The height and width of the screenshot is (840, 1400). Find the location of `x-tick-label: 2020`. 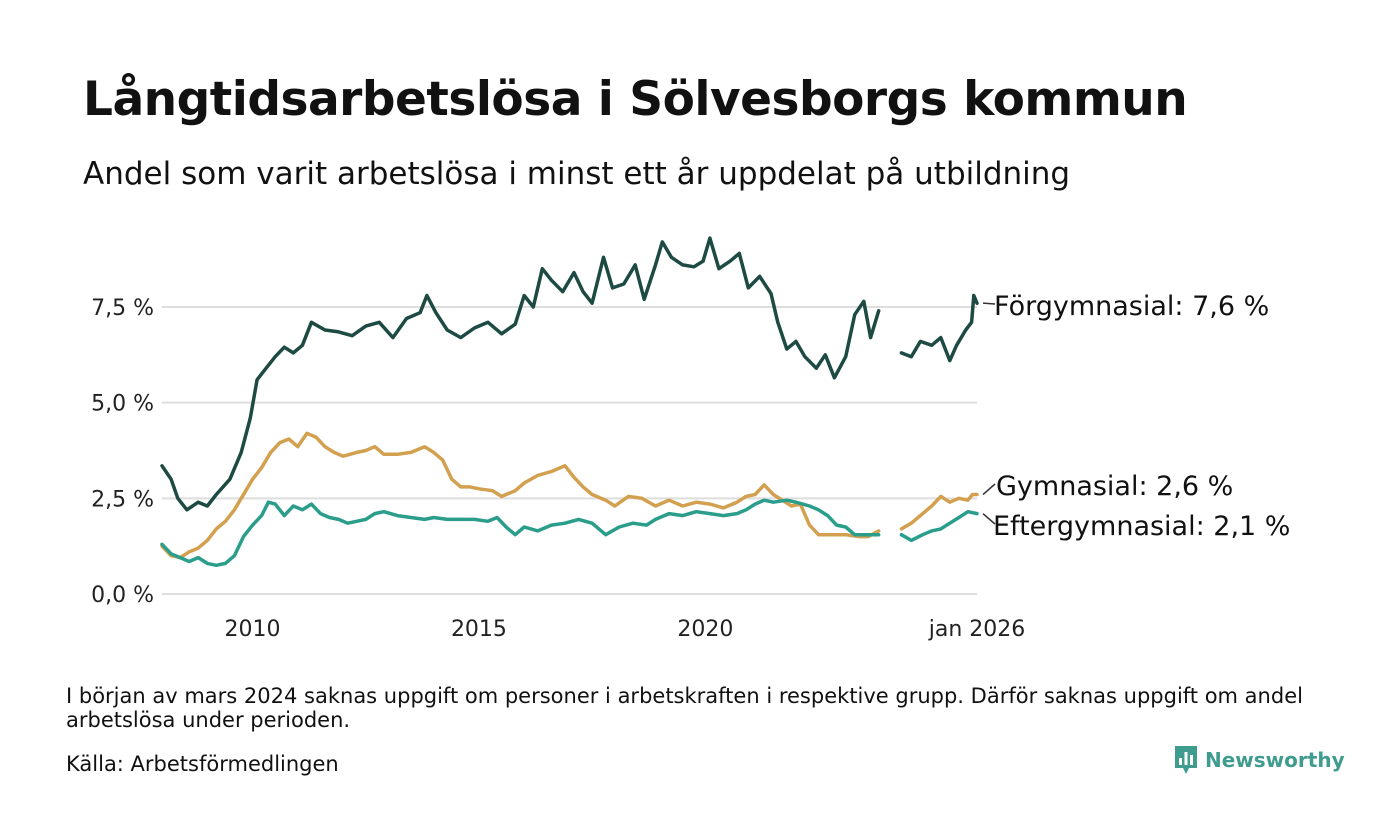

x-tick-label: 2020 is located at coordinates (705, 629).